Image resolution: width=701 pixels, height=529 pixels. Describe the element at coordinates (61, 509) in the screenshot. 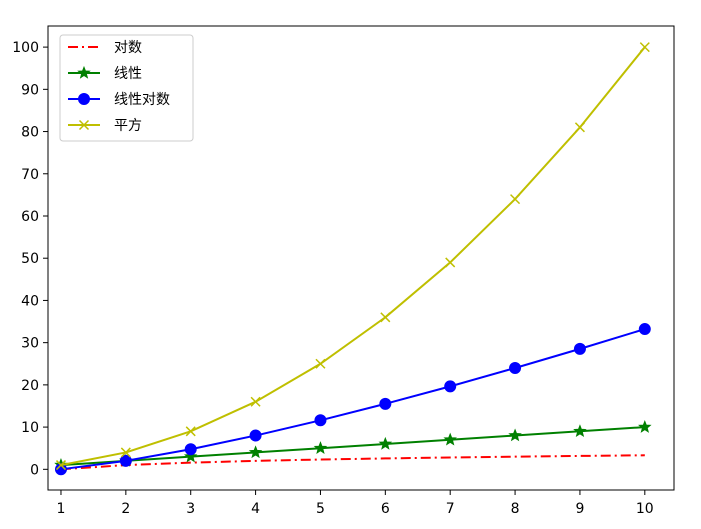

I see `x-tick-label: 1` at that location.